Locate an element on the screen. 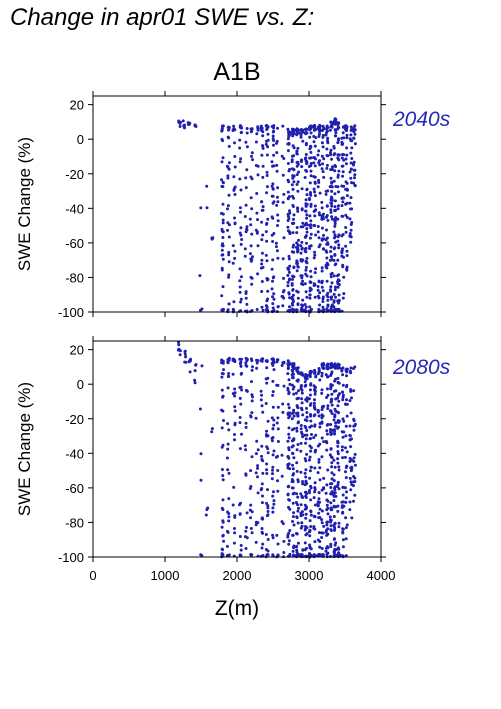 The width and height of the screenshot is (501, 709). y-axis-label-2040s: SWE Change (%) is located at coordinates (24, 204).